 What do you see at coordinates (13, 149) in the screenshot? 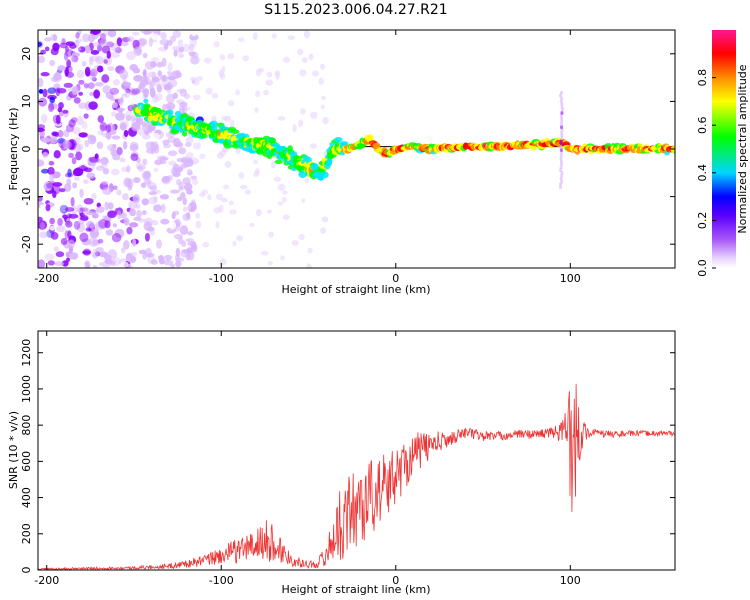
I see `spectrogram-y-axis-label: Frequency (Hz)` at bounding box center [13, 149].